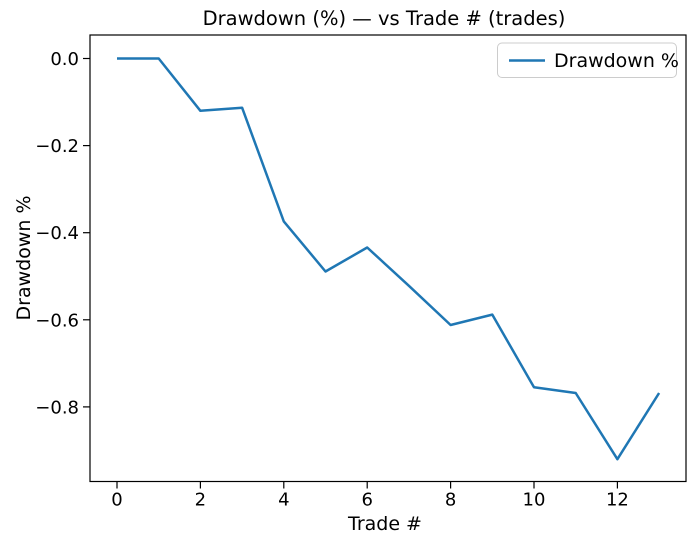 The height and width of the screenshot is (550, 695). Describe the element at coordinates (450, 500) in the screenshot. I see `x-tick-label: 8` at that location.